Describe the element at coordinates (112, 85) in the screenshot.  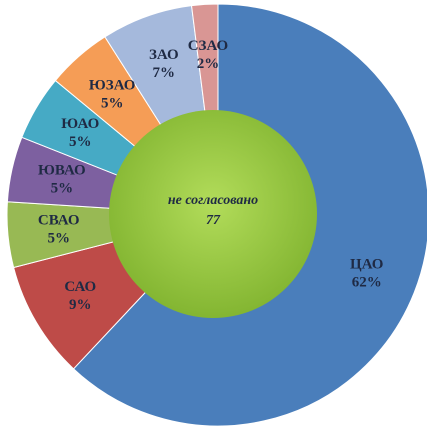
I see `slice-name: ЮЗАО` at that location.